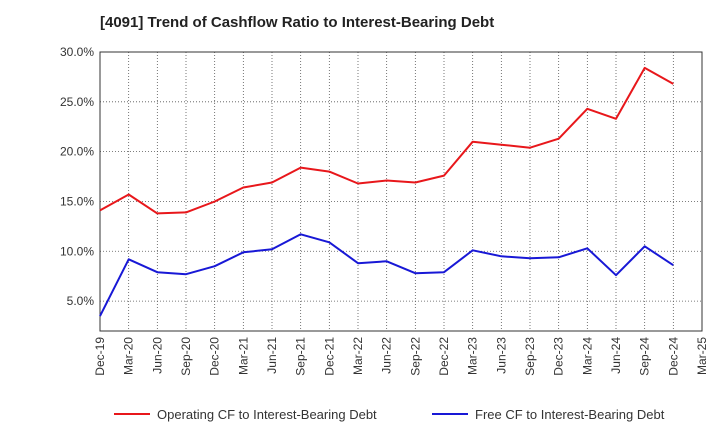 The width and height of the screenshot is (720, 440). What do you see at coordinates (301, 356) in the screenshot?
I see `x-tick-label: Sep-21` at bounding box center [301, 356].